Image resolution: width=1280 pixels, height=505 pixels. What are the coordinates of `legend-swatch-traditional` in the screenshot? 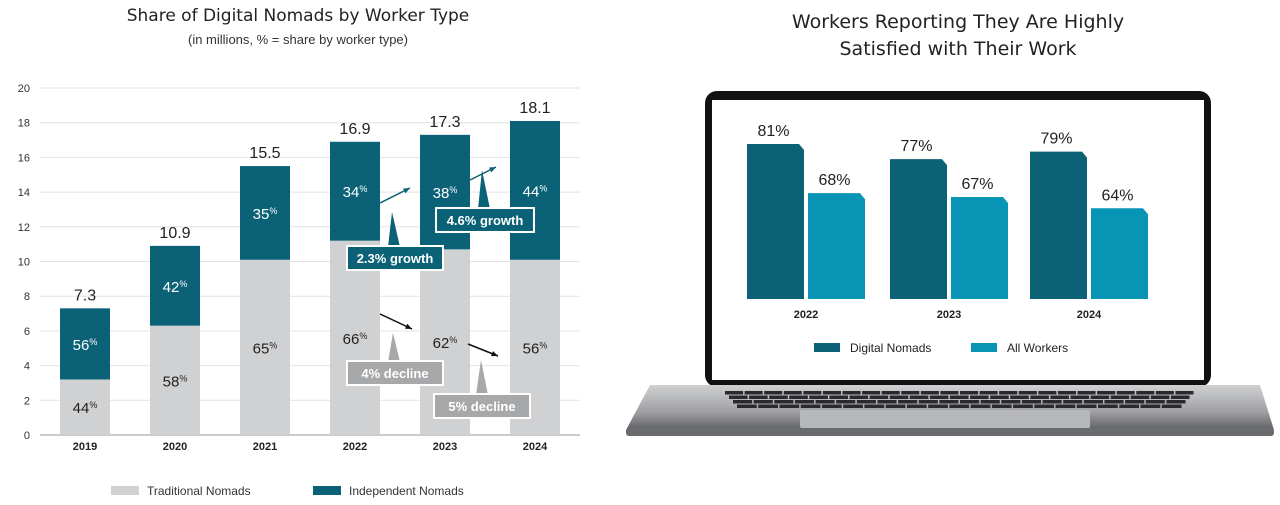 It's located at (125, 490).